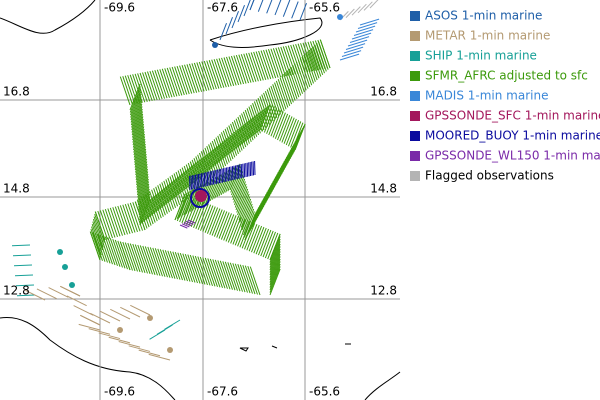 The image size is (600, 400). I want to click on legend-label: Flagged observations, so click(489, 176).